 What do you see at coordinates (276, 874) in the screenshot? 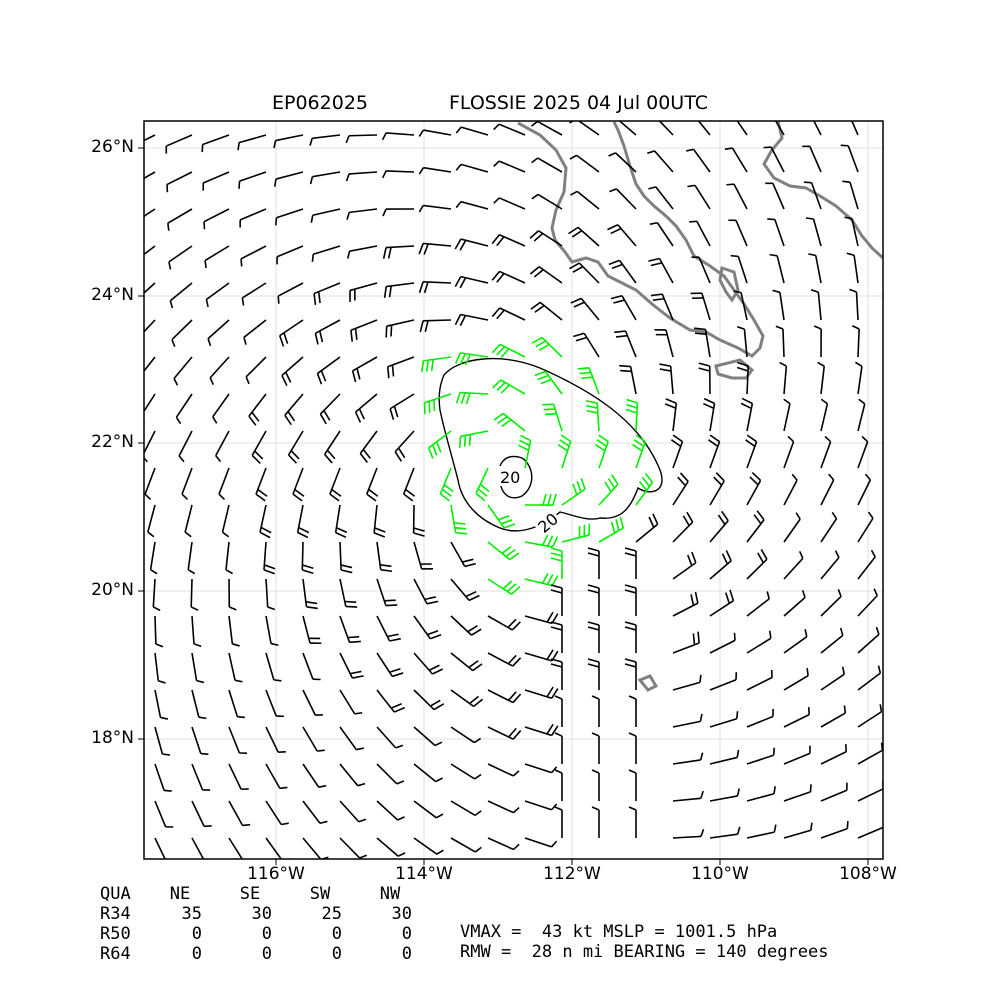
I see `longitude-label: 116°W` at bounding box center [276, 874].